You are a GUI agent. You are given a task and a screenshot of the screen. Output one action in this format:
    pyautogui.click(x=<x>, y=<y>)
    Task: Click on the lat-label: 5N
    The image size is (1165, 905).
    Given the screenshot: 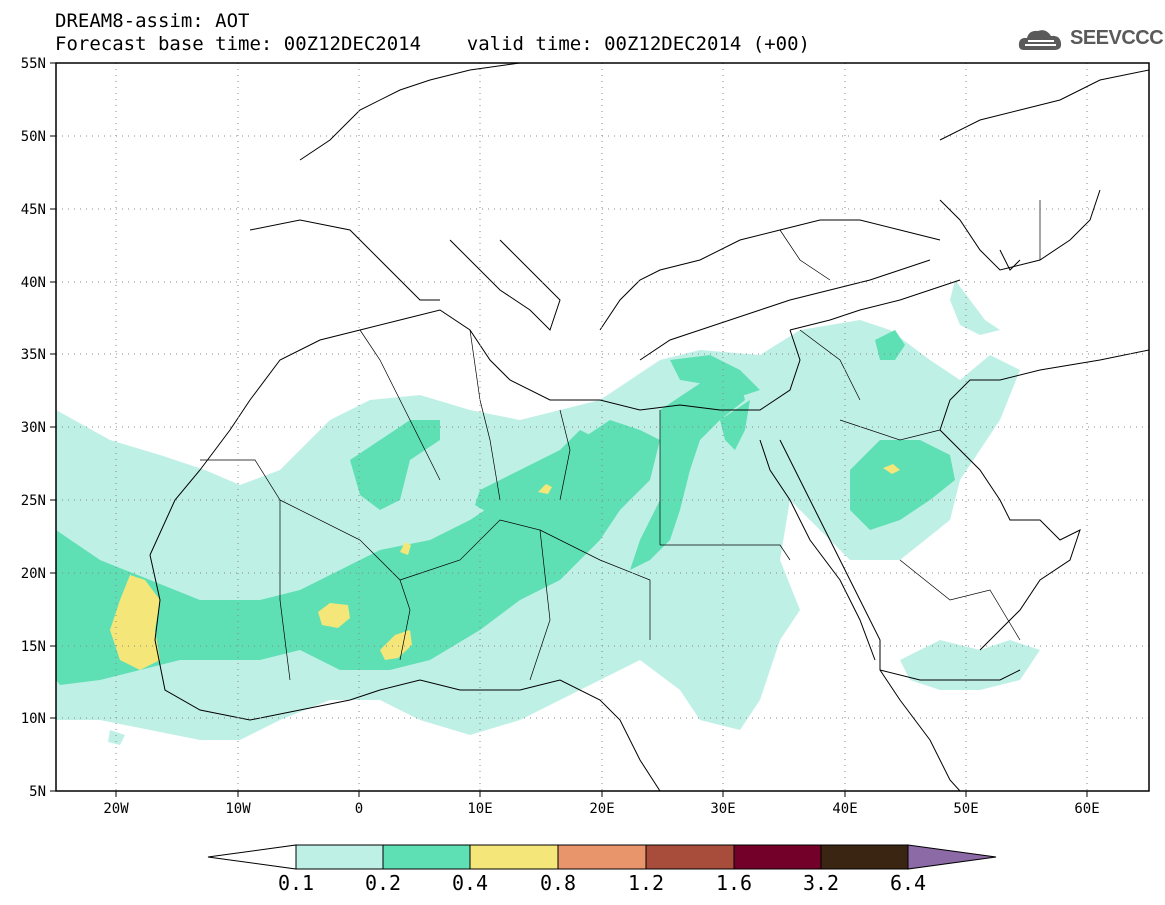 What is the action you would take?
    pyautogui.click(x=37, y=792)
    